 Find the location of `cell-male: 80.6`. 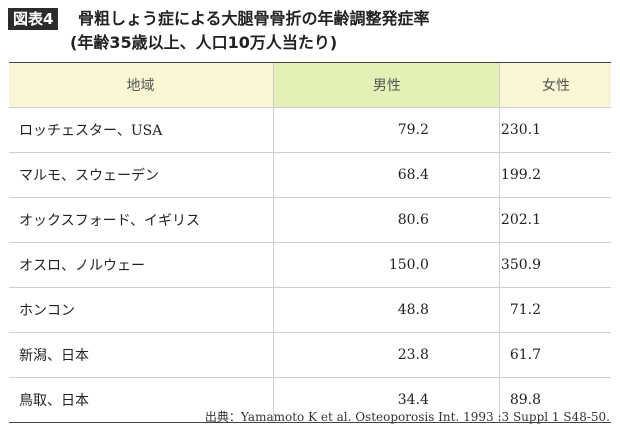

cell-male: 80.6 is located at coordinates (386, 220).